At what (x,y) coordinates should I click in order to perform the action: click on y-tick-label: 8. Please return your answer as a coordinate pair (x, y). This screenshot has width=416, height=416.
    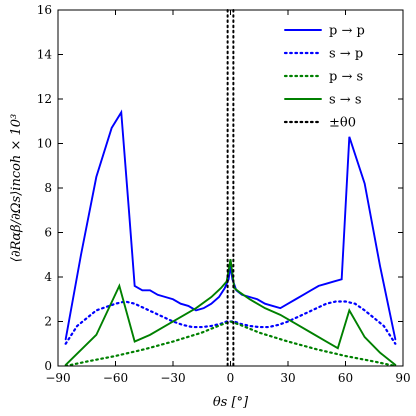
    Looking at the image, I should click on (48, 188).